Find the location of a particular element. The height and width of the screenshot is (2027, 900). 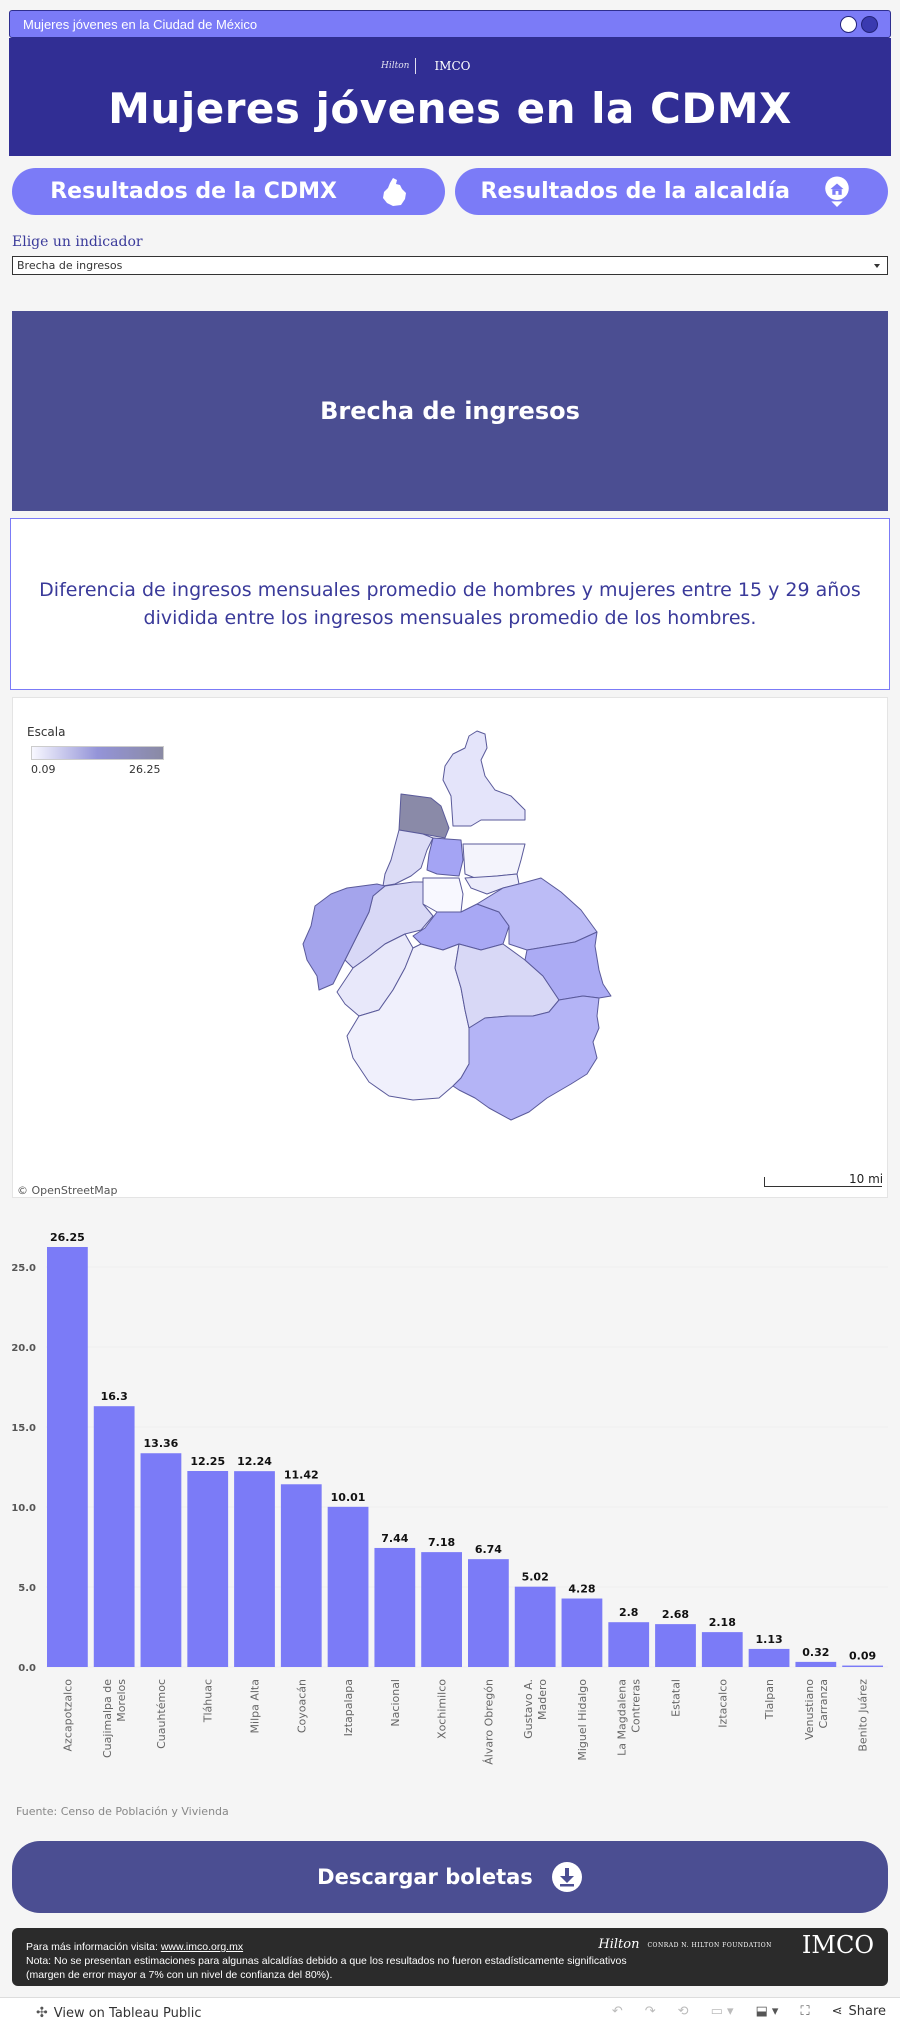

bar-value-label: 6.74 is located at coordinates (488, 1549).